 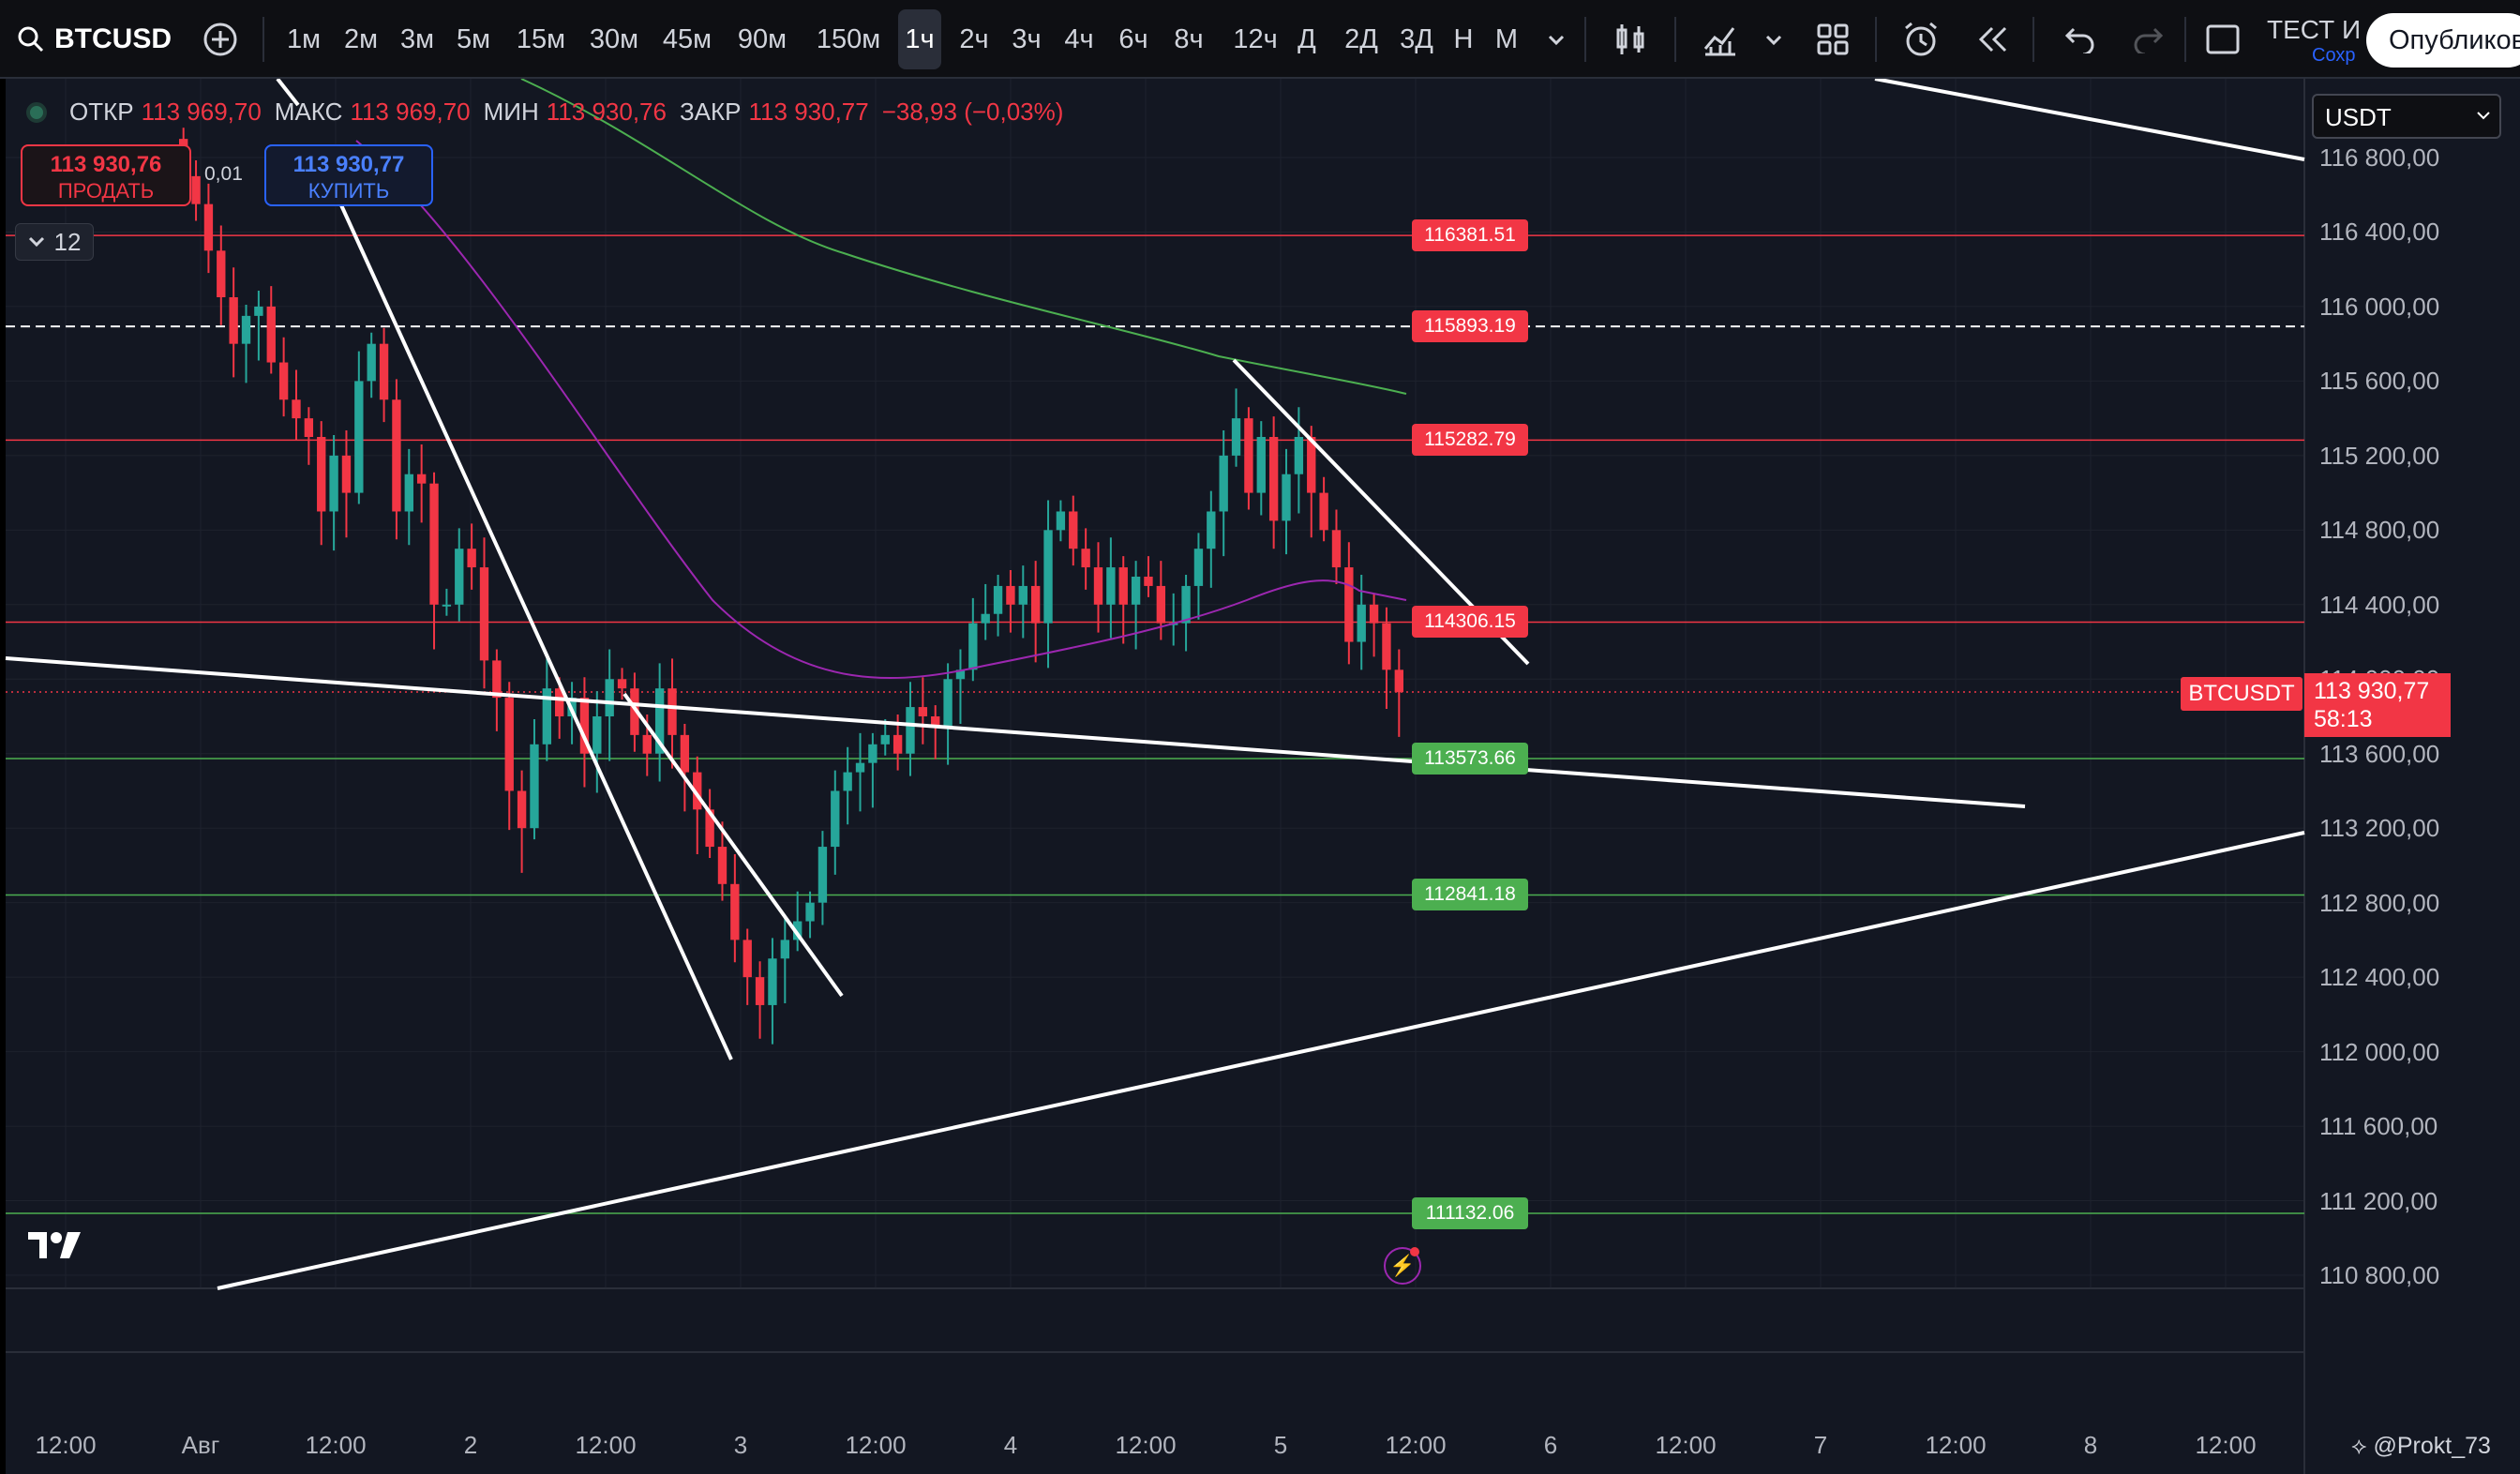 I want to click on timeframe-10: 2ч, so click(x=974, y=38).